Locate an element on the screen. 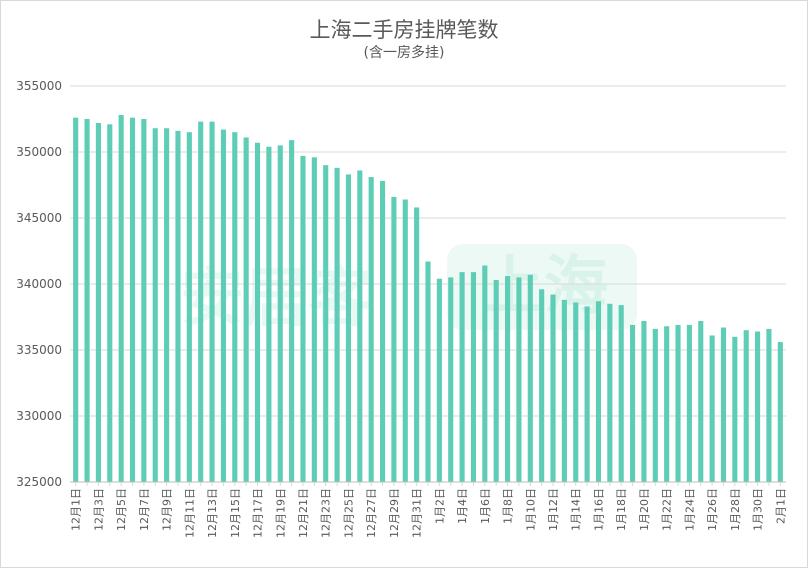 The image size is (808, 568). x-tick-label: 1月18日 is located at coordinates (621, 509).